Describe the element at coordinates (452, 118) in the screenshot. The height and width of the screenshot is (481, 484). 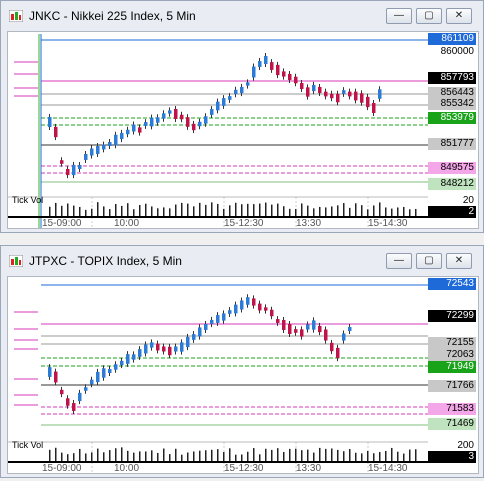
I see `price-level-label: 853979` at that location.